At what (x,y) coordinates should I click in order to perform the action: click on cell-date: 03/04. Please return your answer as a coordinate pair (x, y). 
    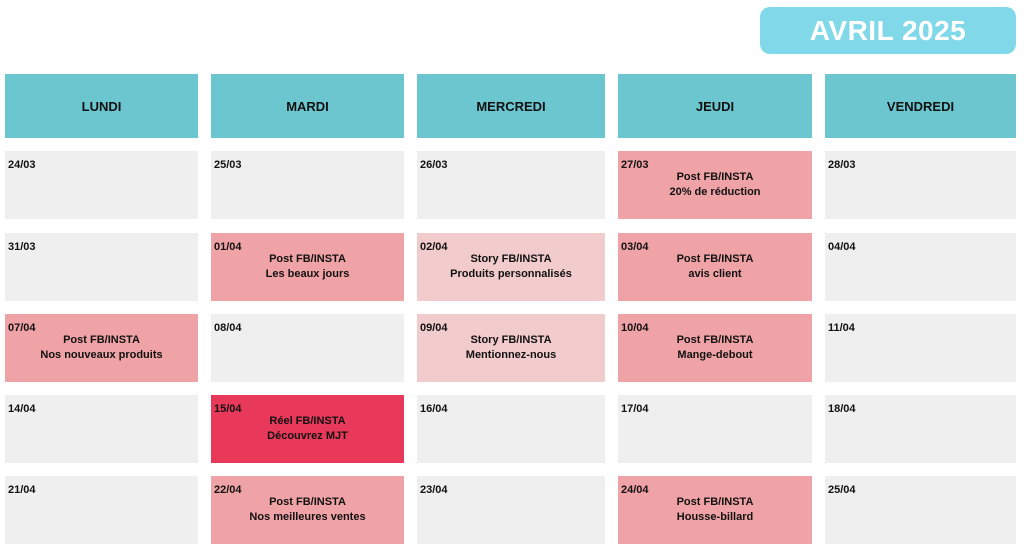
    Looking at the image, I should click on (635, 247).